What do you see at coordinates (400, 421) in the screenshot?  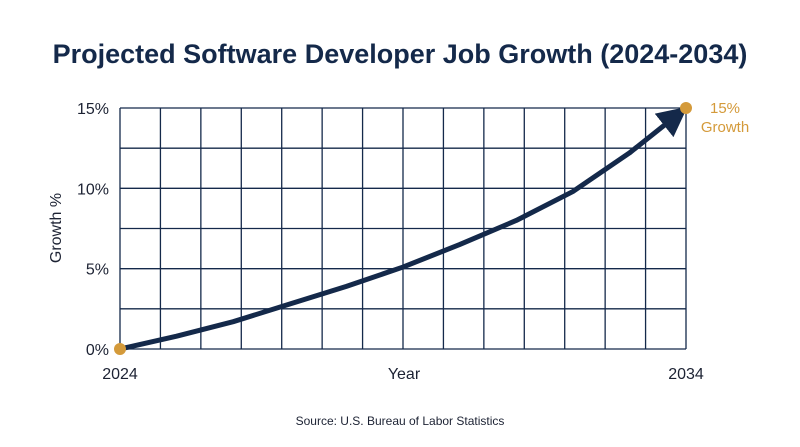 I see `source-note: Source: U.S. Bureau of Labor Statistics` at bounding box center [400, 421].